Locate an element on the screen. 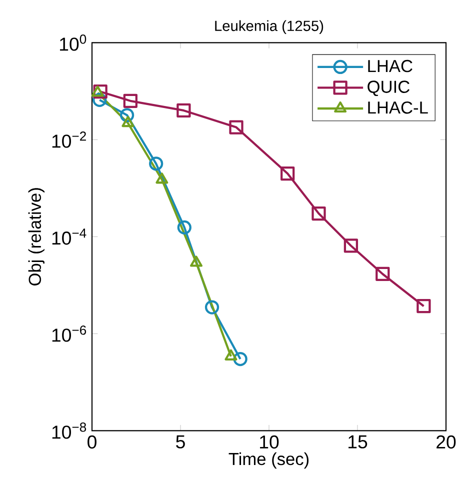  y-tick-label: 10$^{0}$ is located at coordinates (73, 42).